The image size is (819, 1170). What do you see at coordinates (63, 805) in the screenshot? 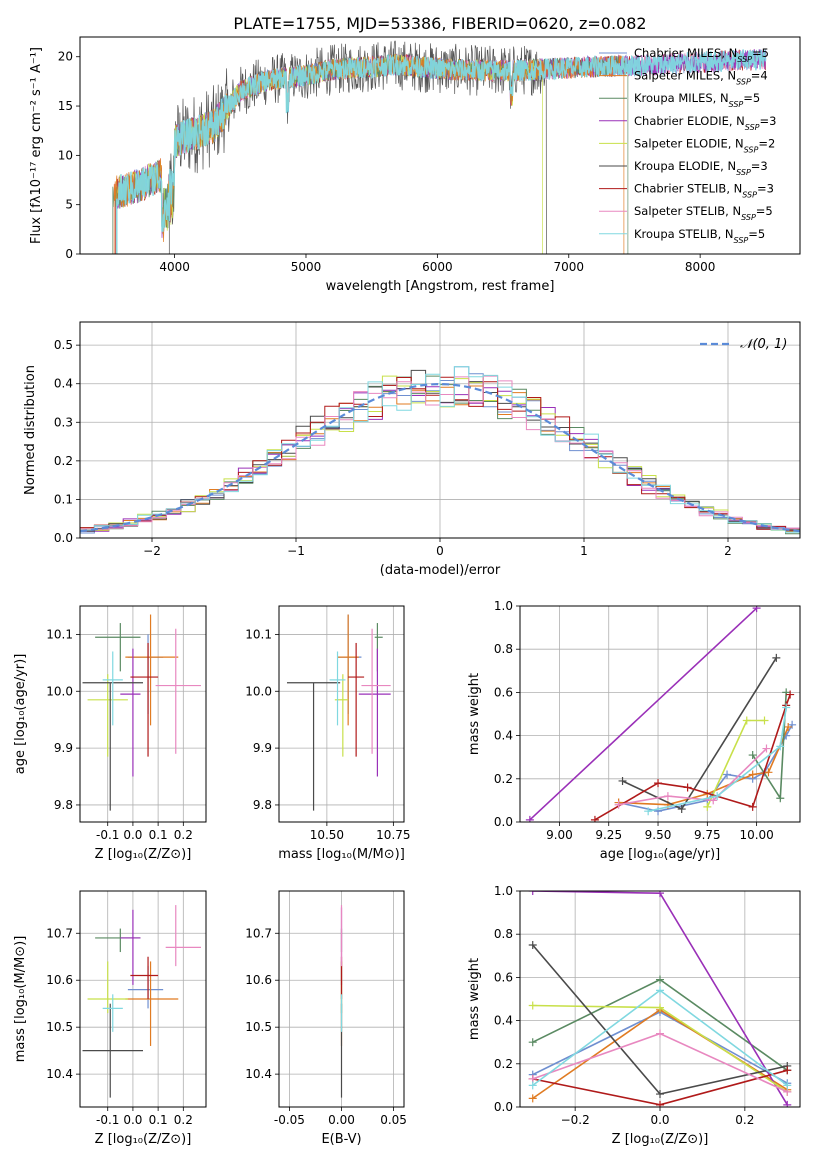
I see `y-tick-label: 9.8` at bounding box center [63, 805].